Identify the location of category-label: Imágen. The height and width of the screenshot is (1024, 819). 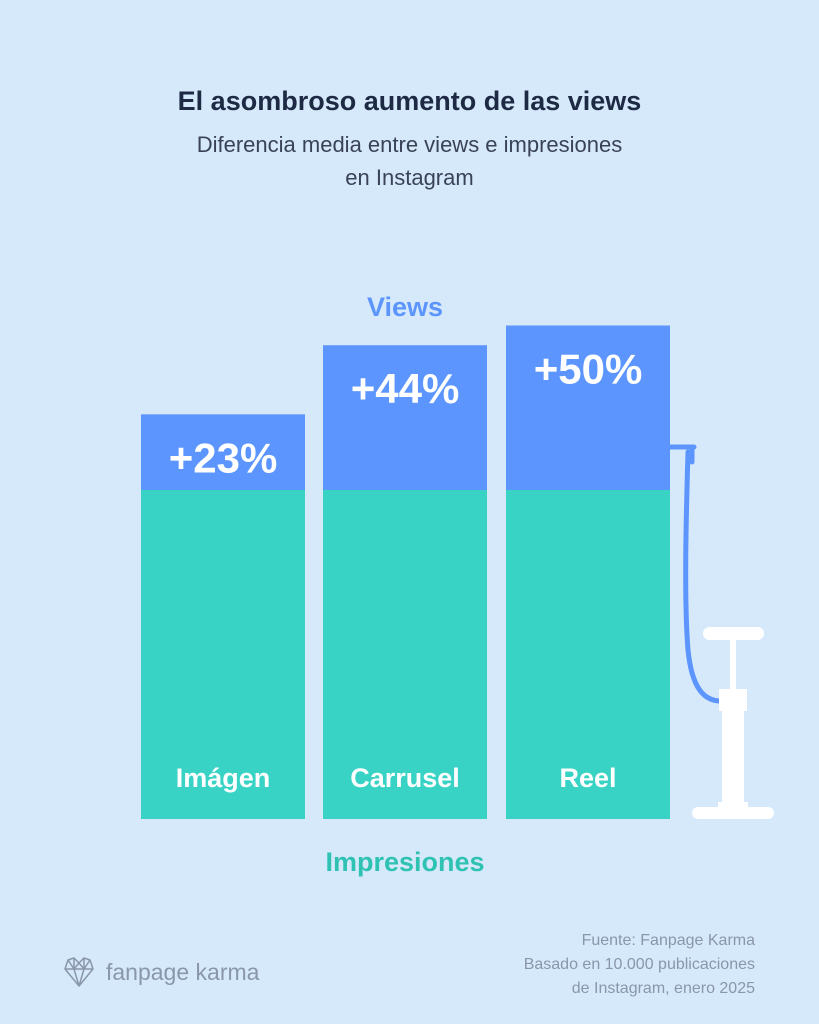
(223, 778).